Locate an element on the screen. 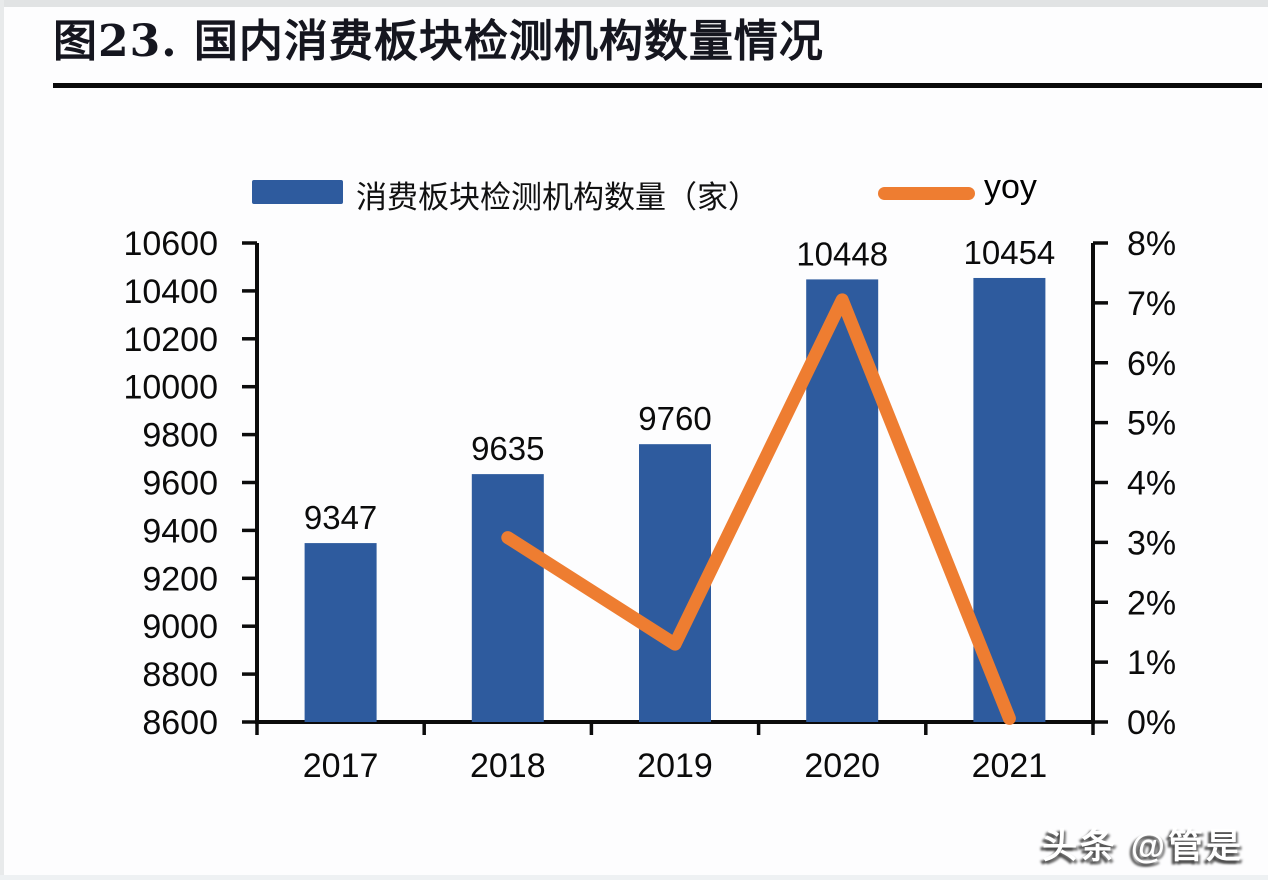 Image resolution: width=1268 pixels, height=880 pixels. left-tick-label: 10400 is located at coordinates (170, 292).